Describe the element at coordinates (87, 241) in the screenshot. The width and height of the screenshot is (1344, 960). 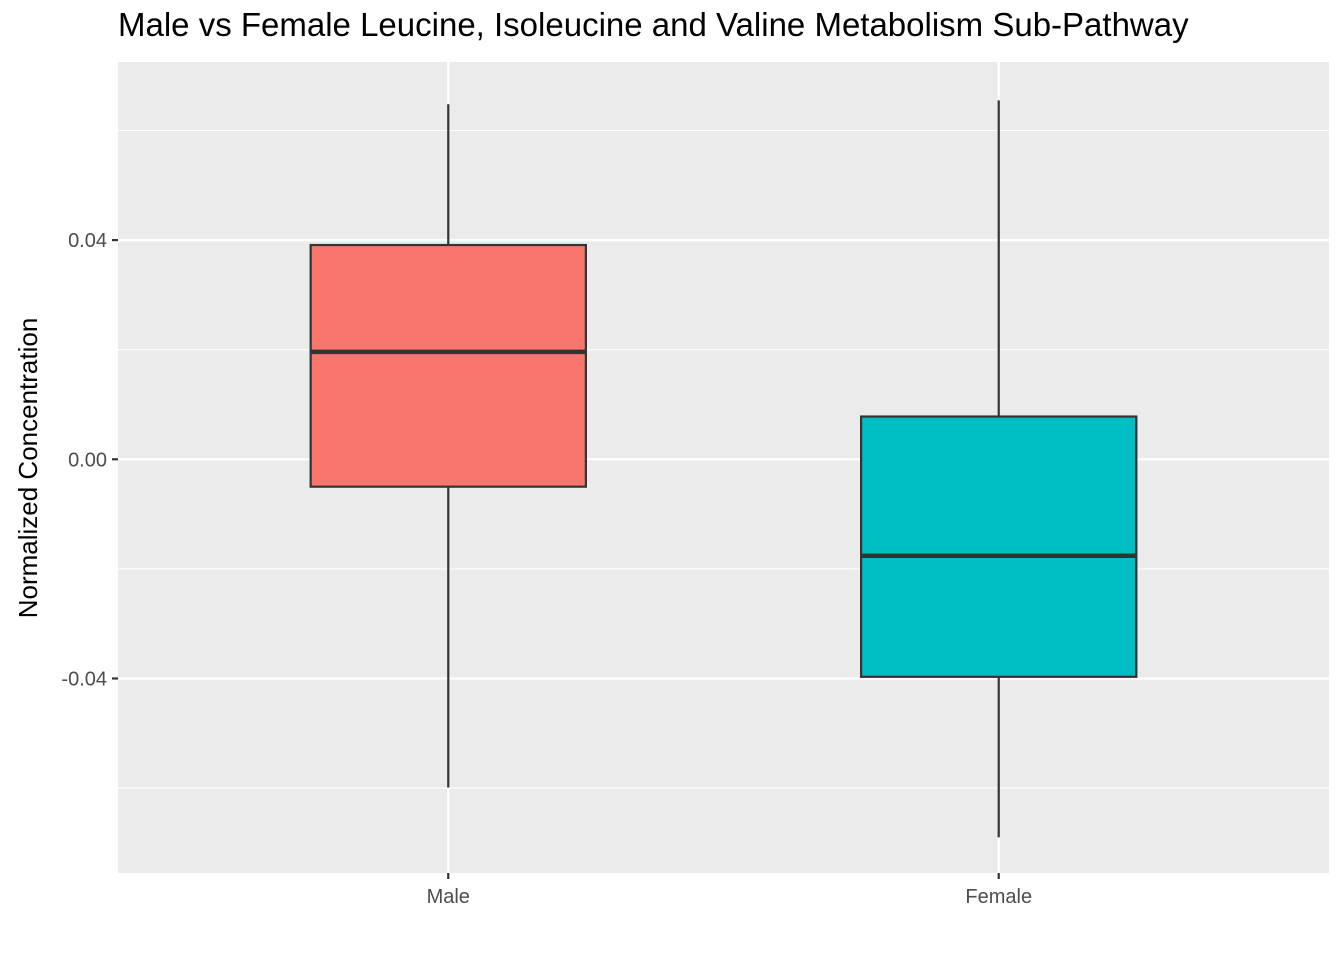
I see `y-tick-label: 0.04` at that location.